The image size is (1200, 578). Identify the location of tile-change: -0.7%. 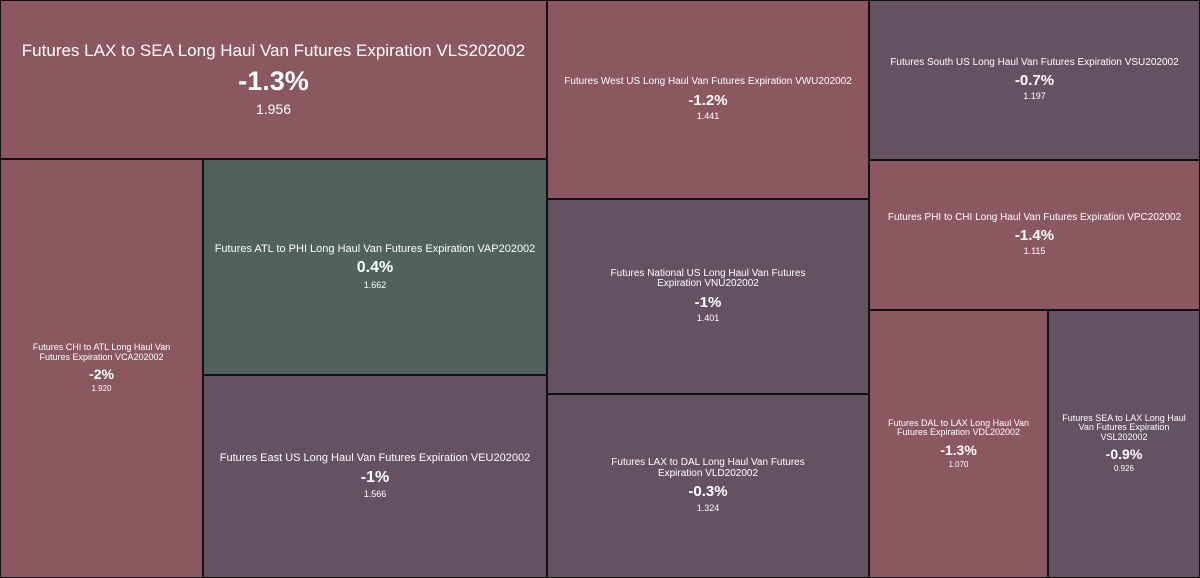
(1034, 81).